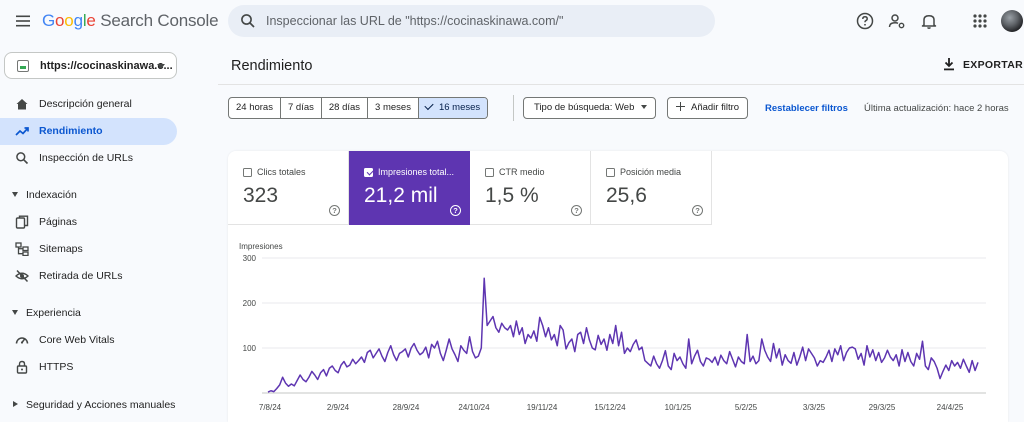  I want to click on logo-letter: l, so click(84, 20).